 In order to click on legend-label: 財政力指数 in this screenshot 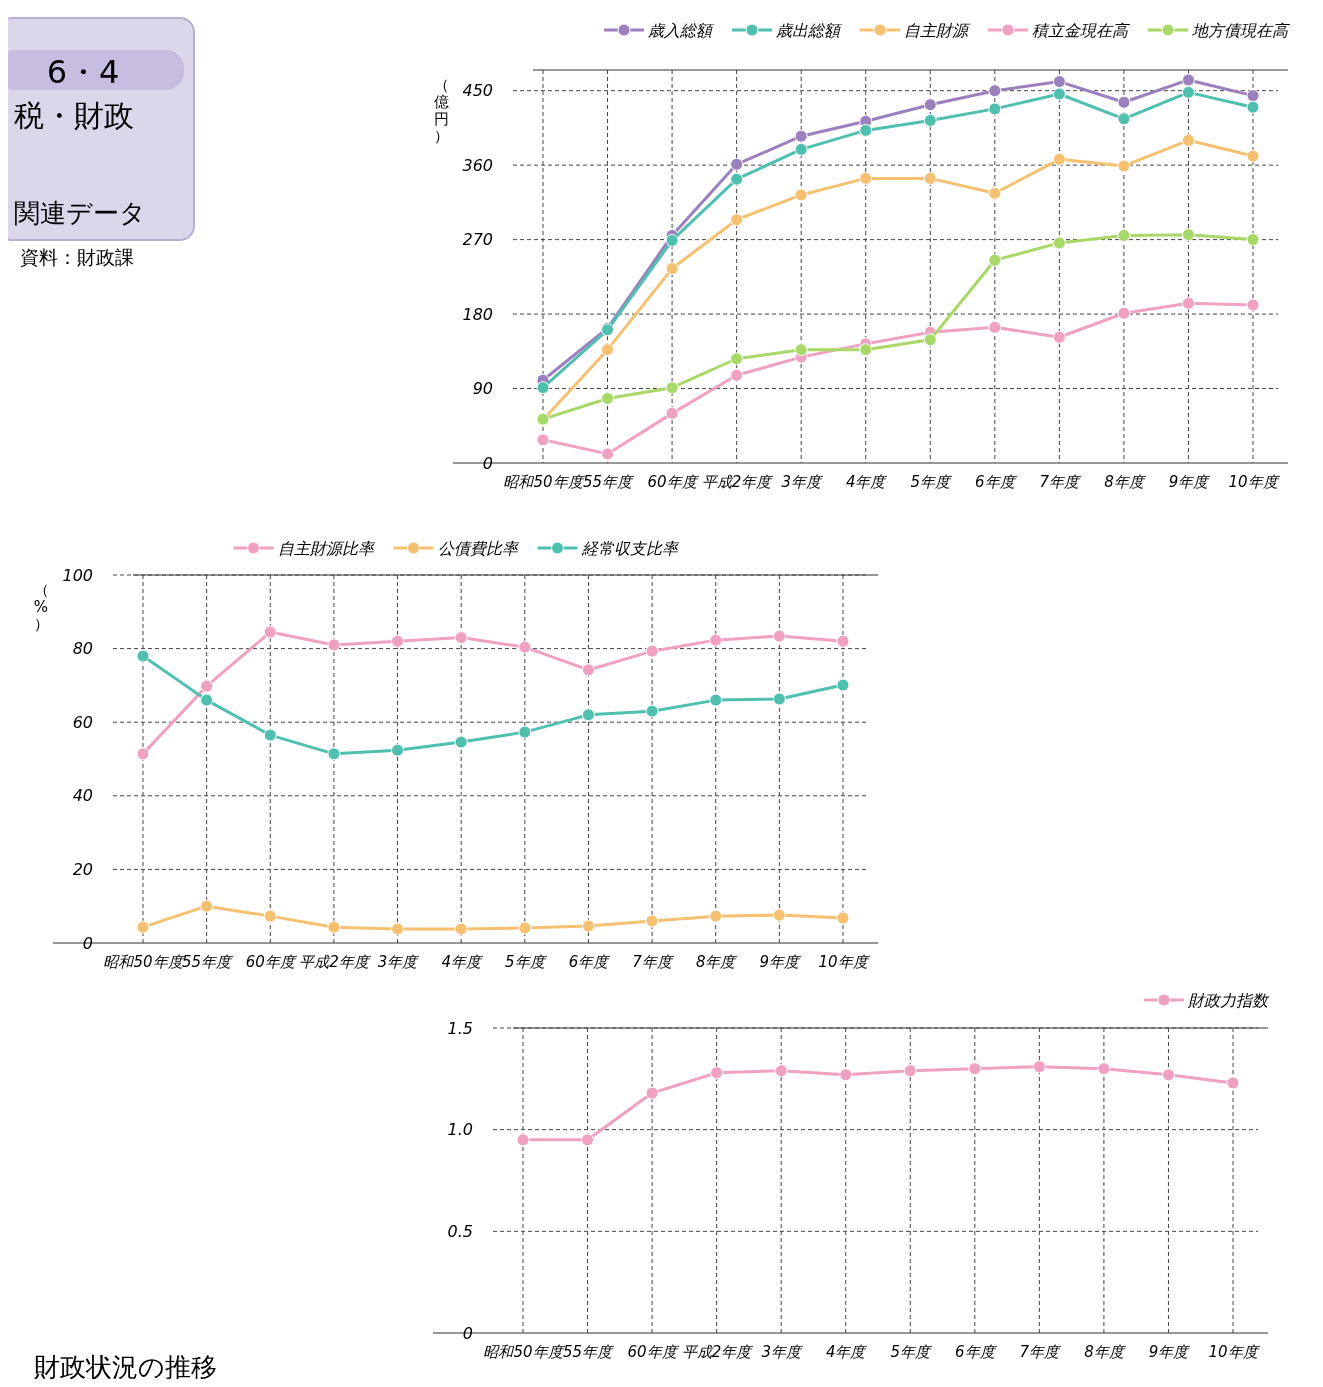, I will do `click(1228, 1000)`.